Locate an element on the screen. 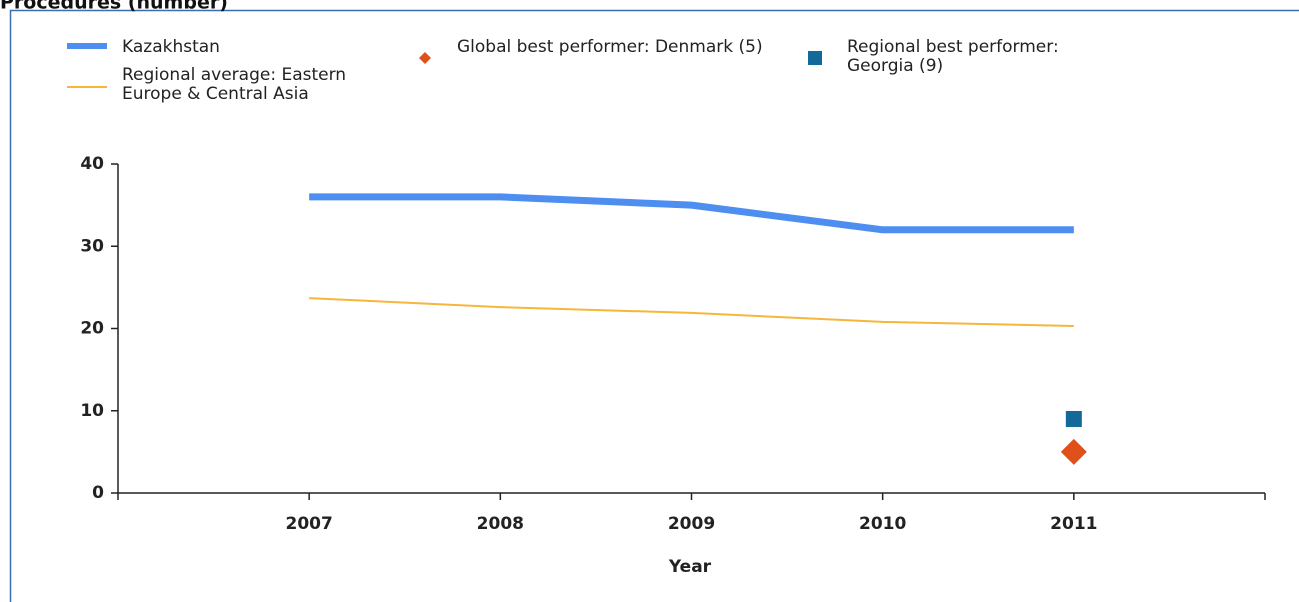 This screenshot has height=602, width=1299. y-tick-label: 10 is located at coordinates (92, 411).